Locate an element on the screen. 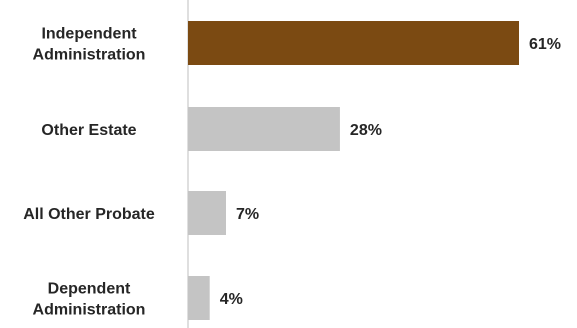  bar-other-estate is located at coordinates (264, 129).